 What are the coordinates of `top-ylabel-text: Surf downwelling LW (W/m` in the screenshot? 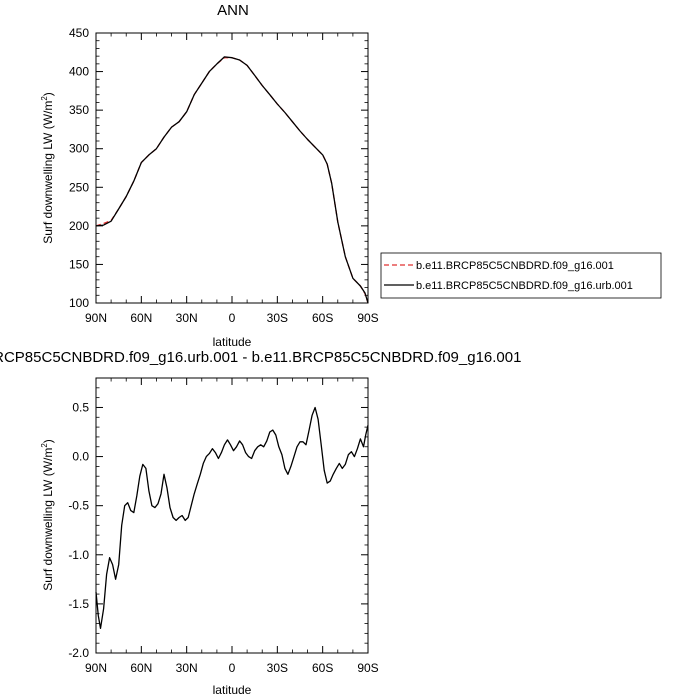 It's located at (48, 172).